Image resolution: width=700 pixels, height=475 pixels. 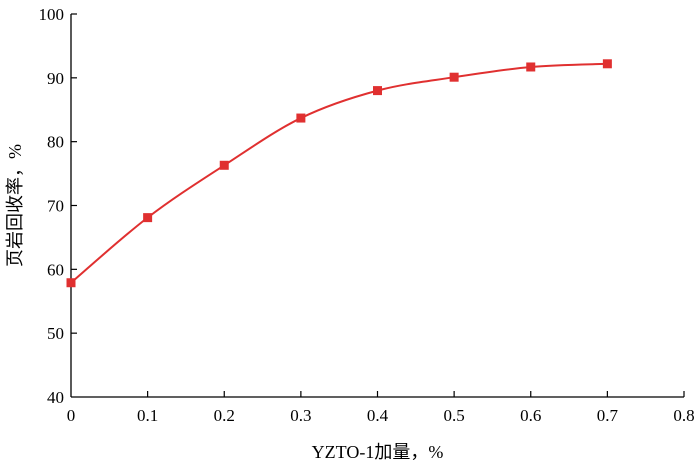 What do you see at coordinates (15, 205) in the screenshot?
I see `y-axis-title: 页岩回收率，%` at bounding box center [15, 205].